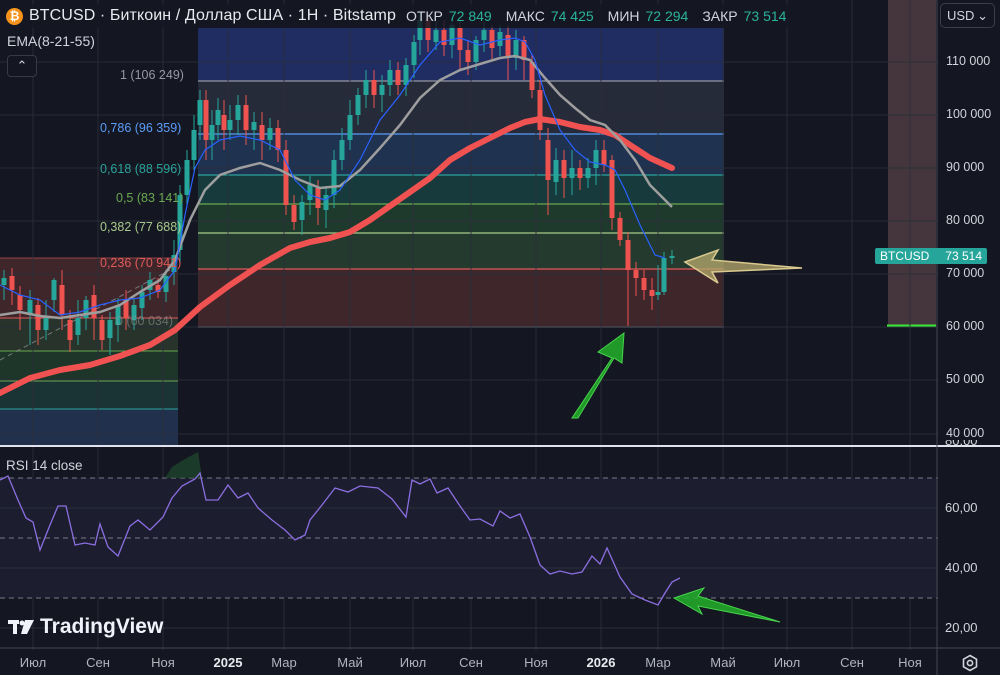 This screenshot has width=1000, height=675. I want to click on rsi-line, so click(340, 538).